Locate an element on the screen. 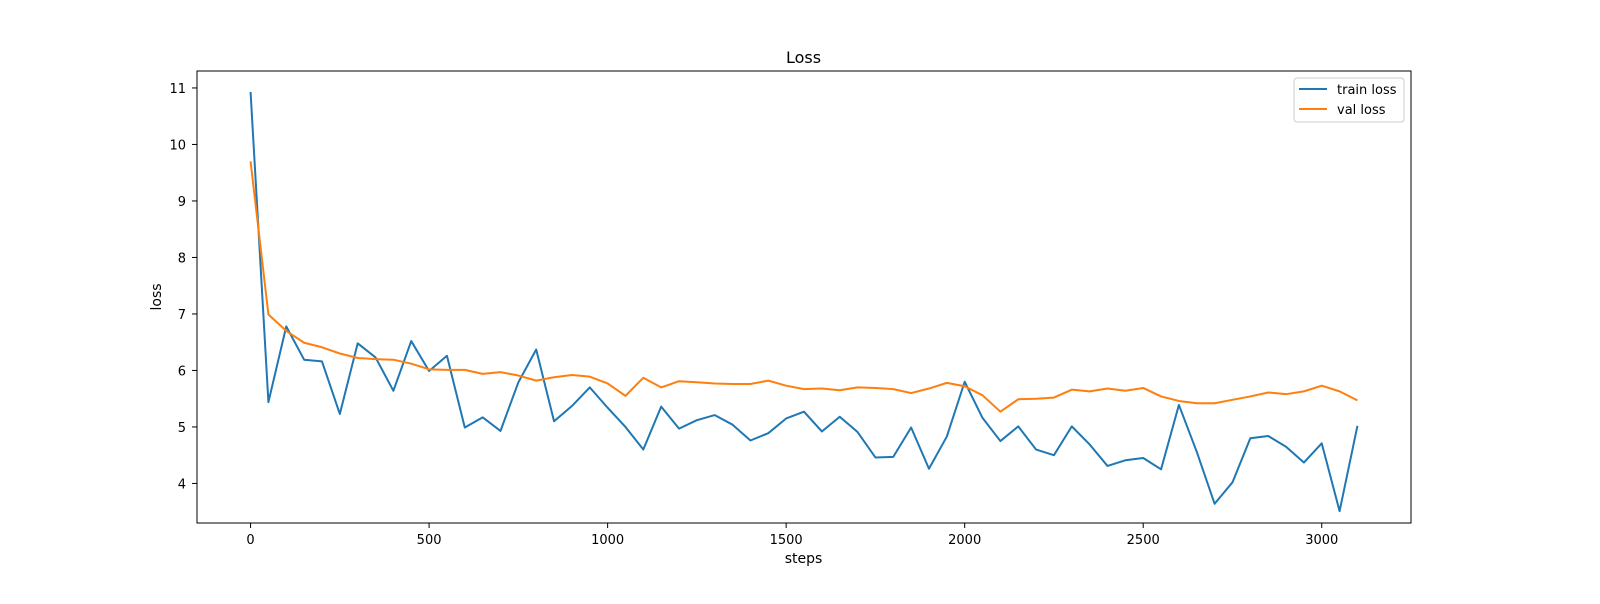  y-tick-label: 5 is located at coordinates (182, 428).